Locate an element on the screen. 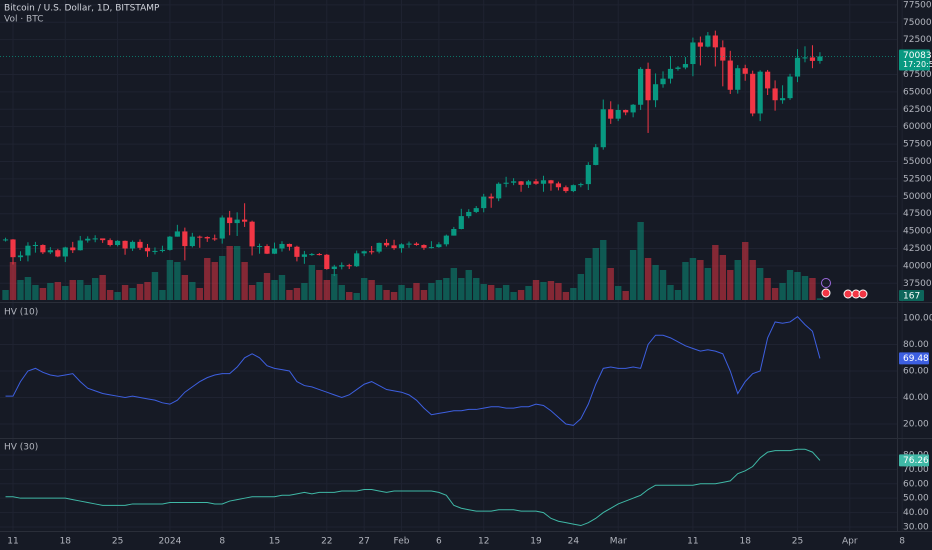 This screenshot has width=932, height=550. x-tick-label: Mar is located at coordinates (618, 542).